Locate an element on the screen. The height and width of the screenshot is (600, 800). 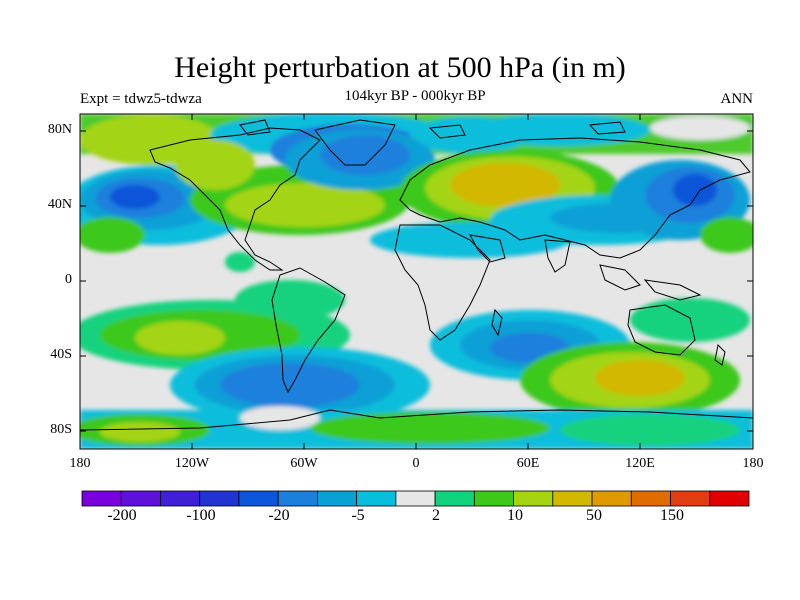
plot-title: Height perturbation at 500 hPa (in m) is located at coordinates (400, 67).